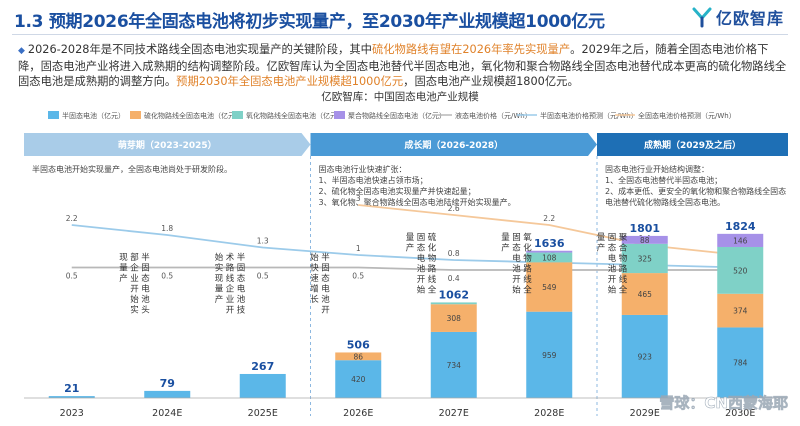 Image resolution: width=800 pixels, height=426 pixels. What do you see at coordinates (263, 413) in the screenshot?
I see `category-label: 2025E` at bounding box center [263, 413].